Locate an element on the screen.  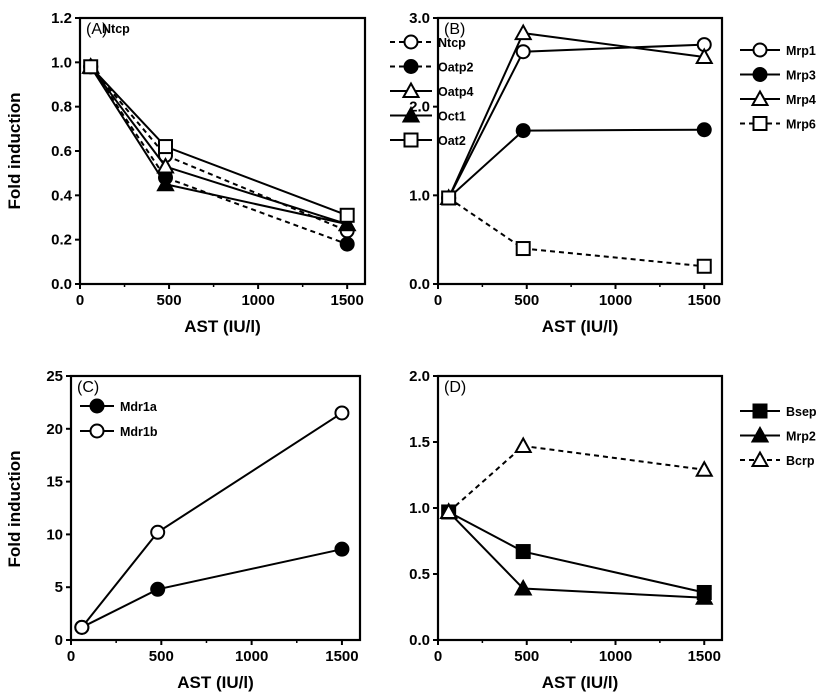
y-tick-label: 1.2 is located at coordinates (61, 18).